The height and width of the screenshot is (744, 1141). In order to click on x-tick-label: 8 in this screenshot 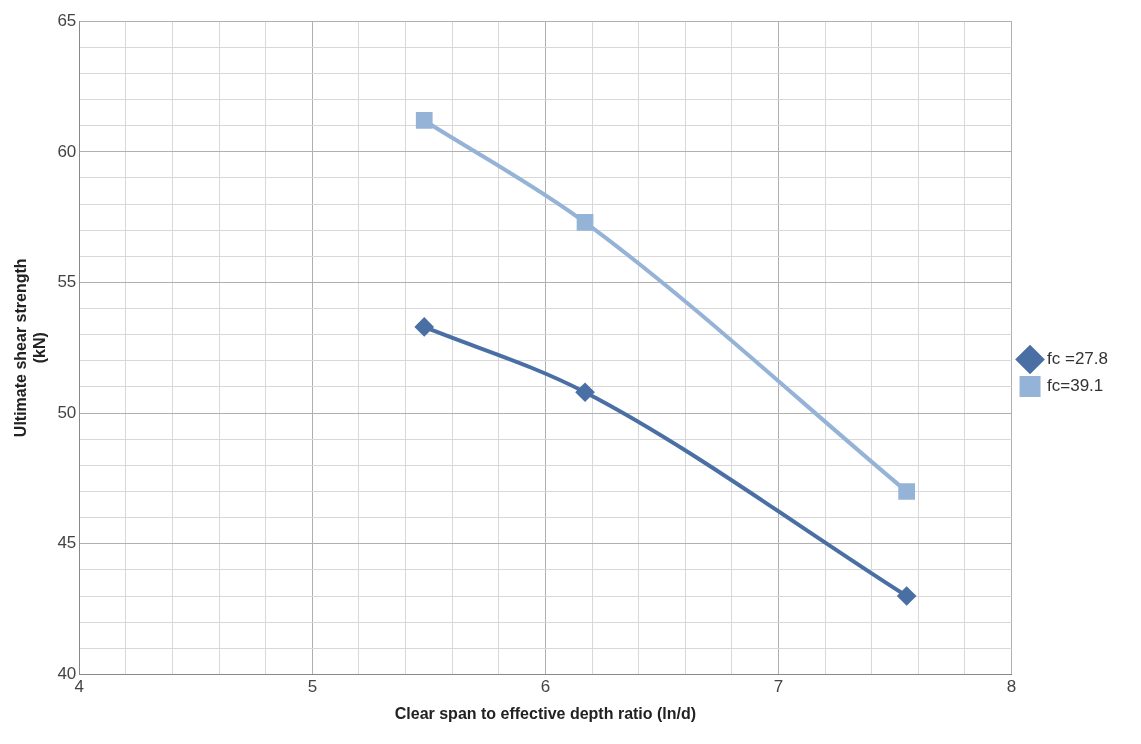, I will do `click(1011, 687)`.